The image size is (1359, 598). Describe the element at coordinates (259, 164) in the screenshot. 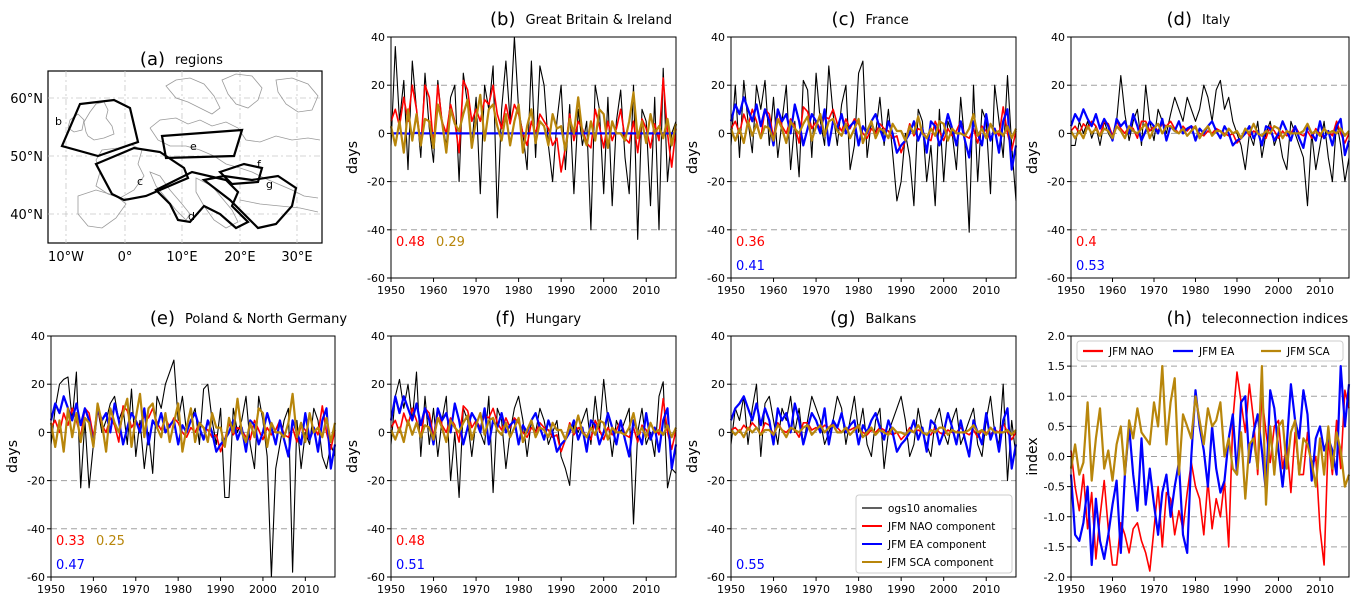

I see `map-region-label-f: f` at that location.